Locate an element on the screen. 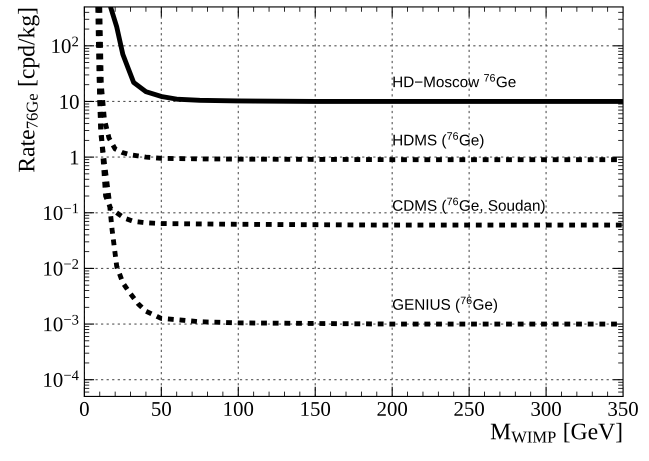  series-label: HDMS ($^{76}$Ge) is located at coordinates (438, 140).